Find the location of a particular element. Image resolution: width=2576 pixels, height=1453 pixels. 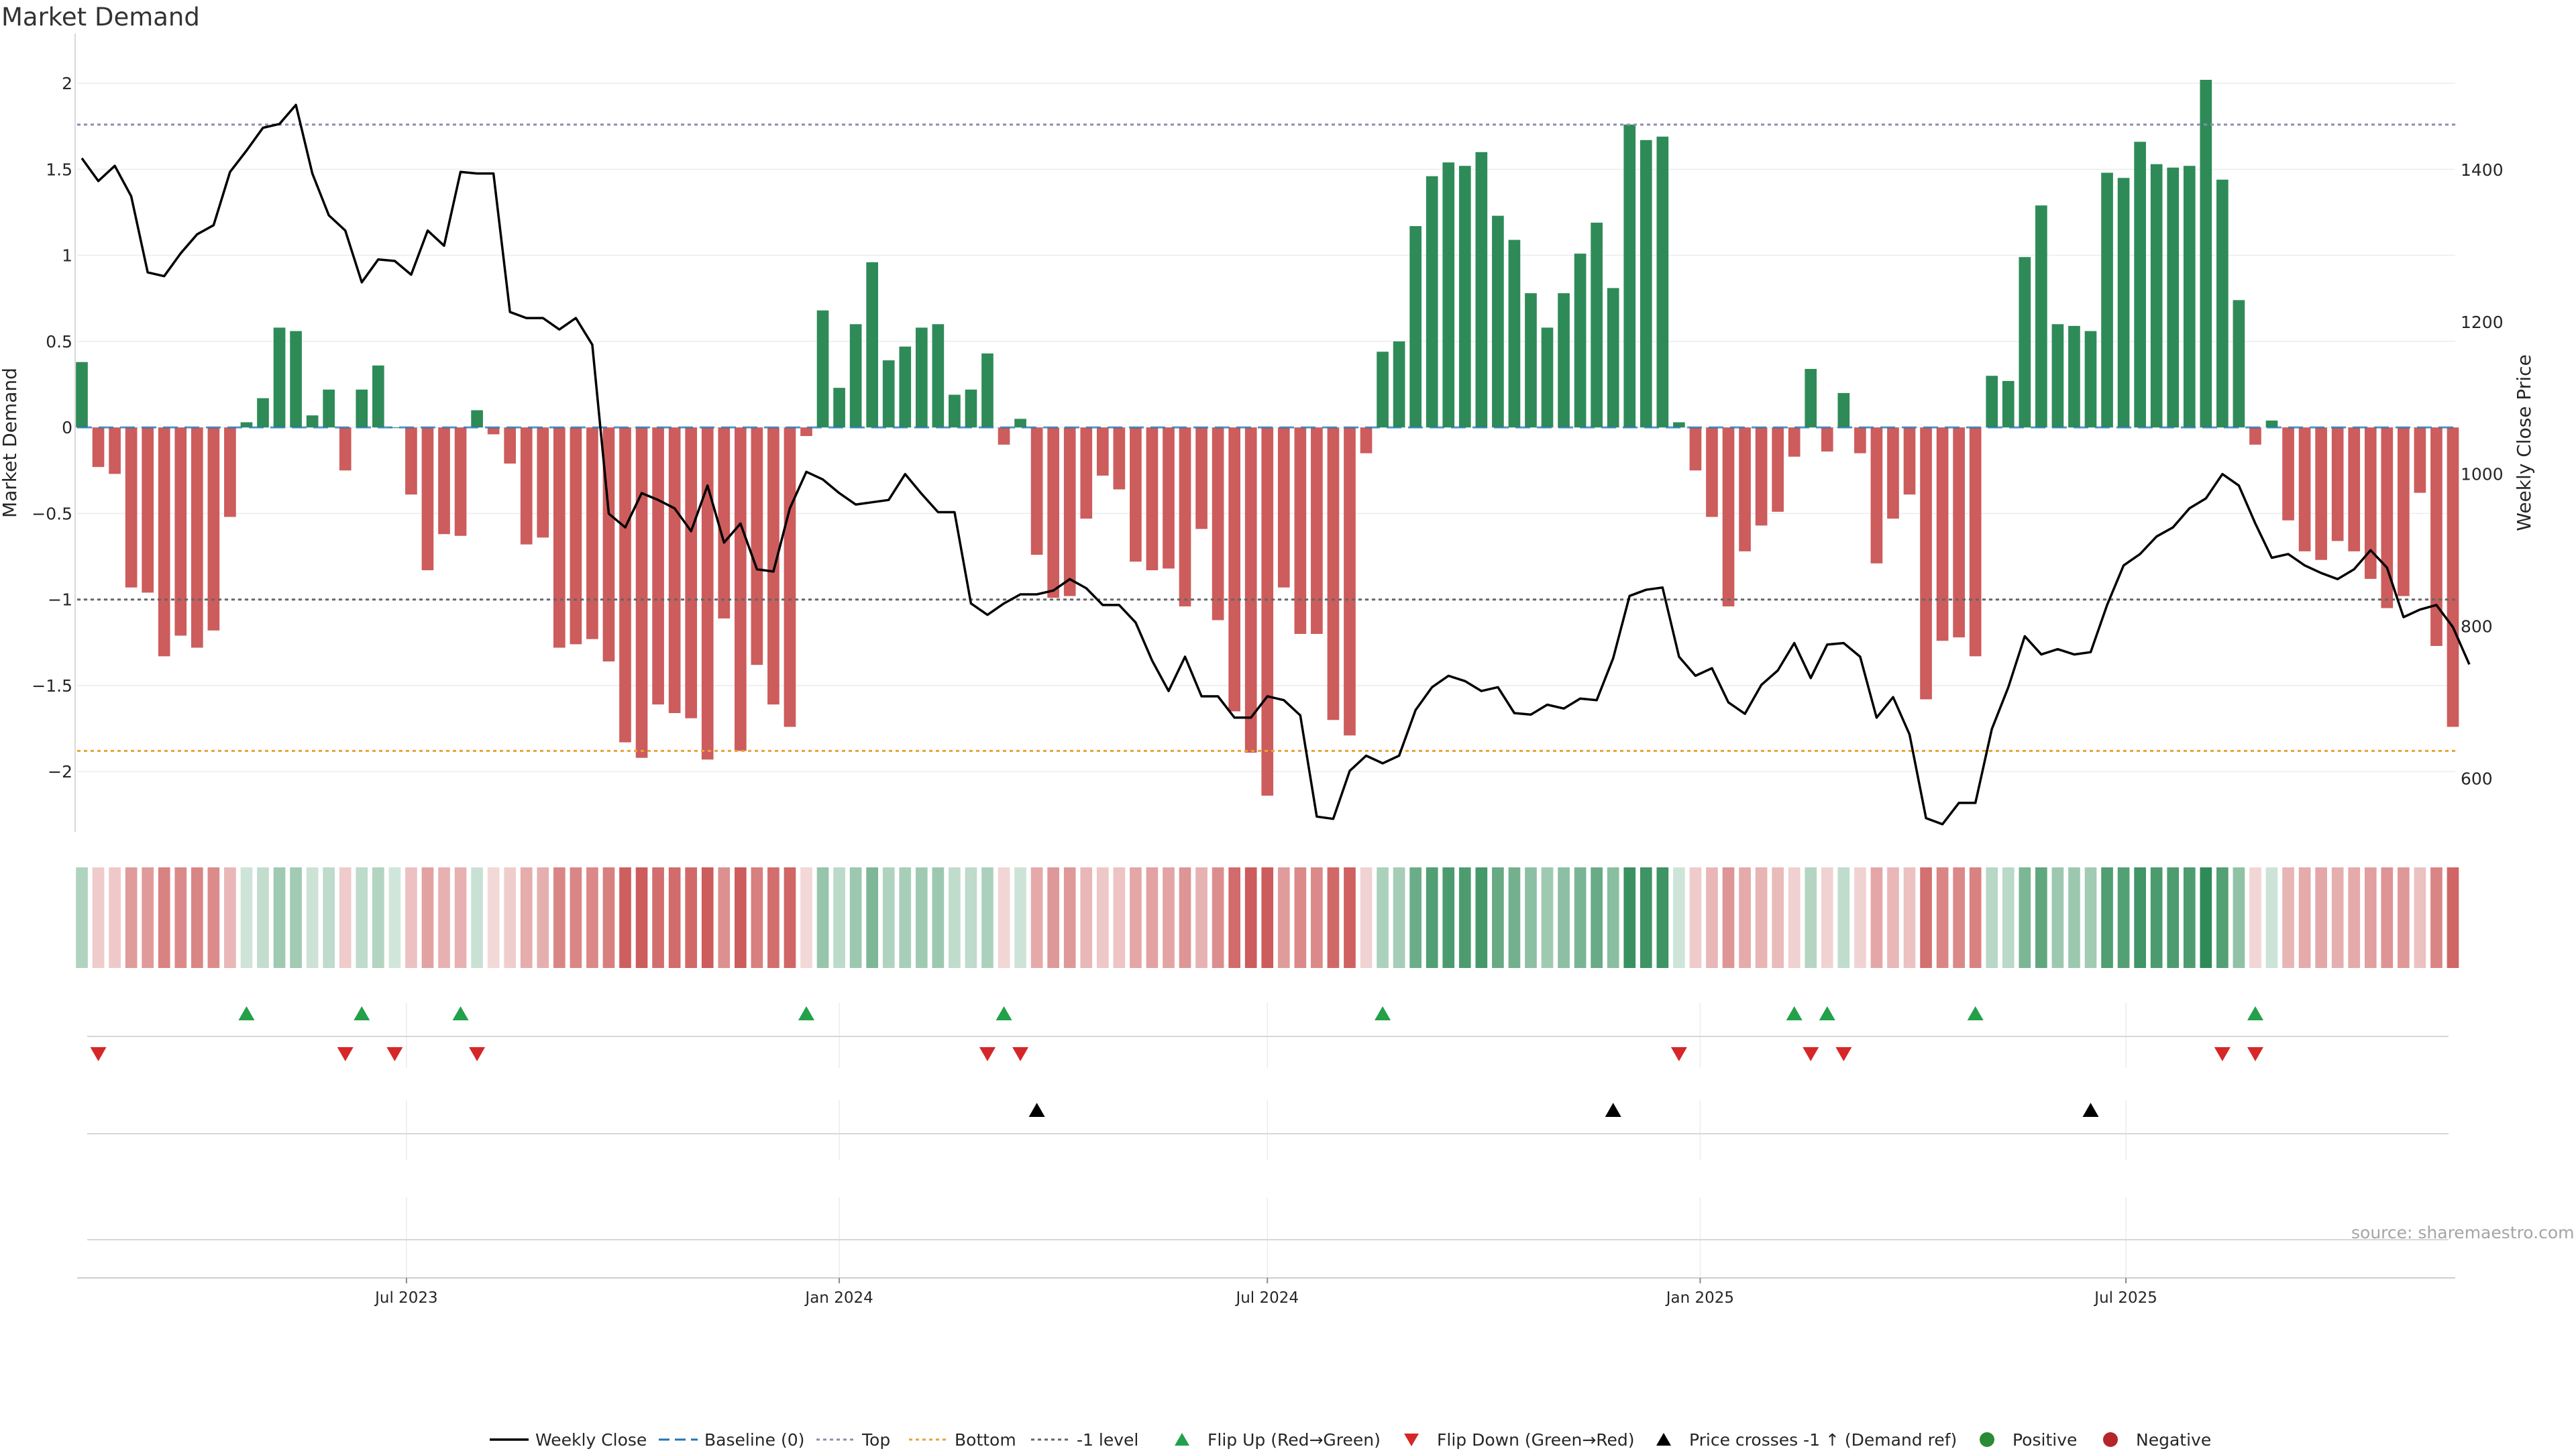

y2-tick-label: 600 is located at coordinates (2477, 779).